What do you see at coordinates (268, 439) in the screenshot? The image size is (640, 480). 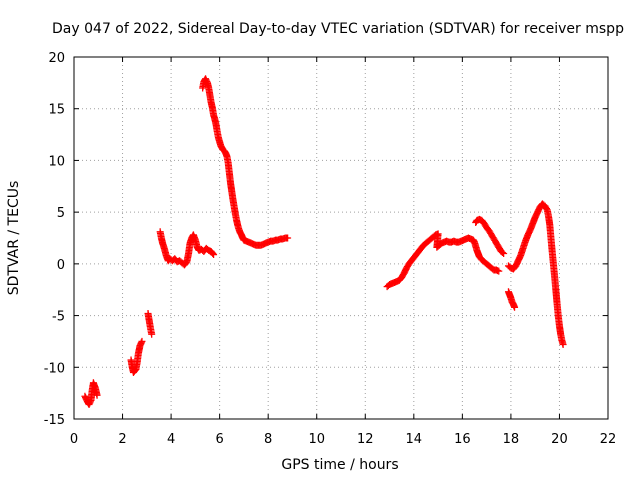 I see `x-tick-label: 8` at bounding box center [268, 439].